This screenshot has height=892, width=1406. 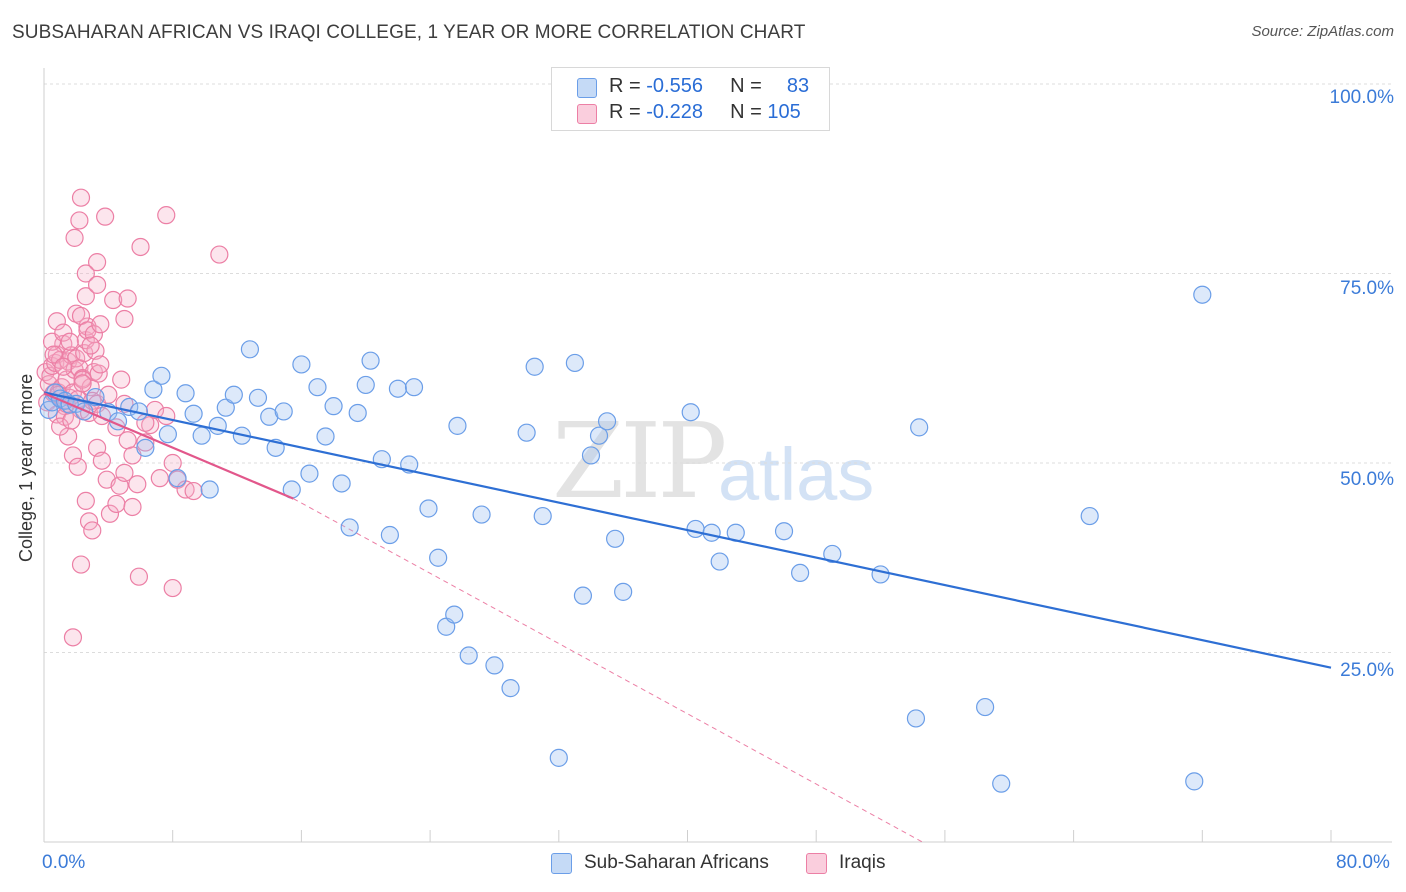 I want to click on legend-blue-n-label: N =, so click(x=746, y=86).